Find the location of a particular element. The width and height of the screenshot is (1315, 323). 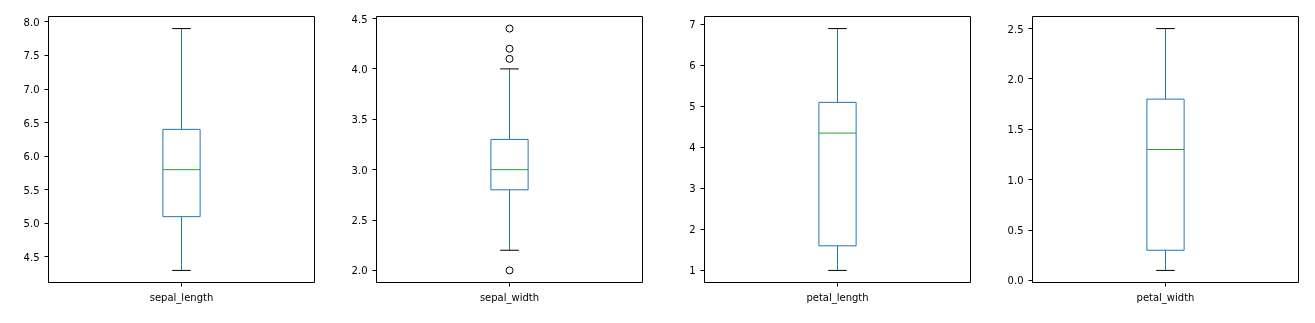

y-tick-label: 1.0 is located at coordinates (1015, 180).